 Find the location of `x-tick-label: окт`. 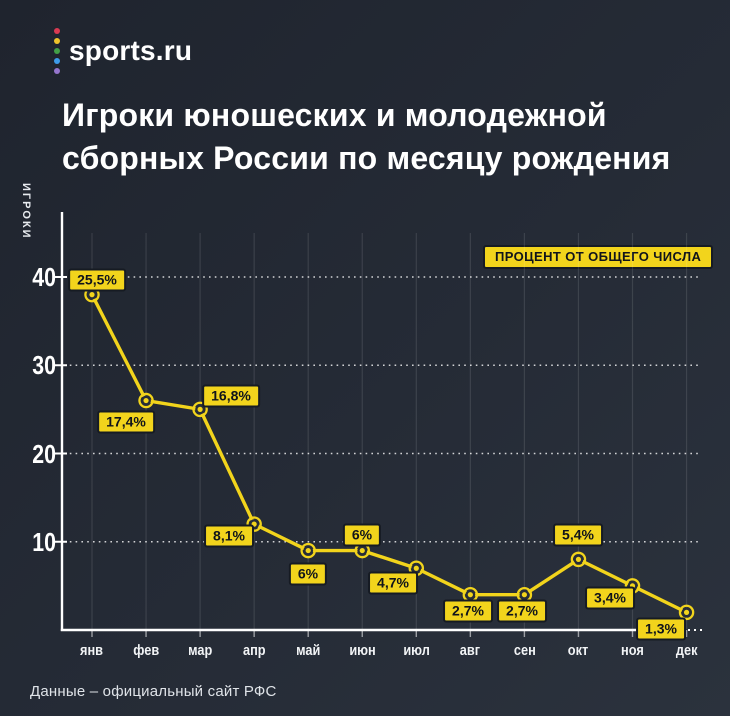

x-tick-label: окт is located at coordinates (578, 650).